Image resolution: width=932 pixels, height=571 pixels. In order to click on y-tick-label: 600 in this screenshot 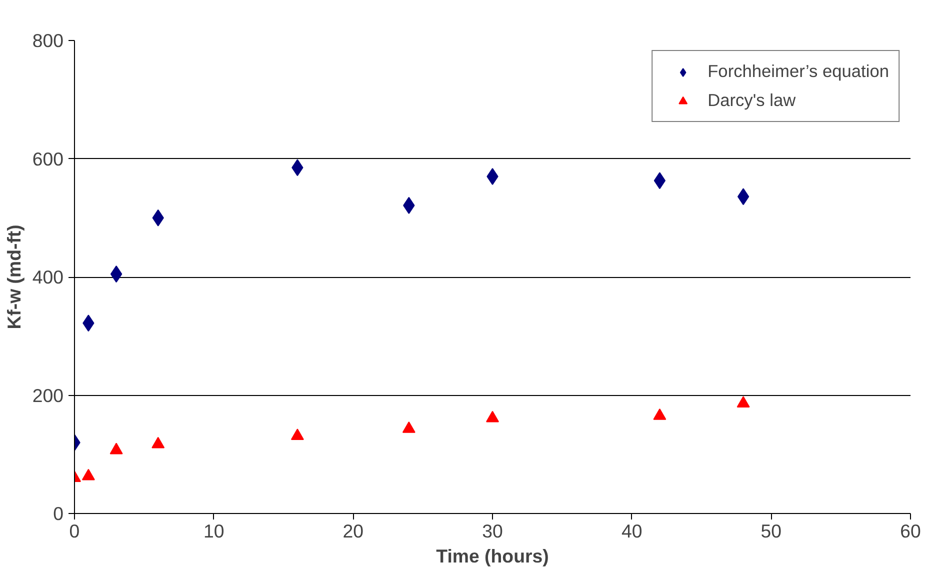, I will do `click(48, 159)`.